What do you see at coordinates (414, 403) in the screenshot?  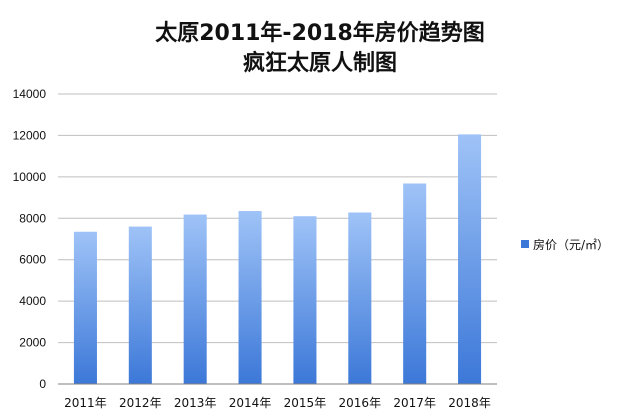 I see `x-tick-label: 2017年` at bounding box center [414, 403].